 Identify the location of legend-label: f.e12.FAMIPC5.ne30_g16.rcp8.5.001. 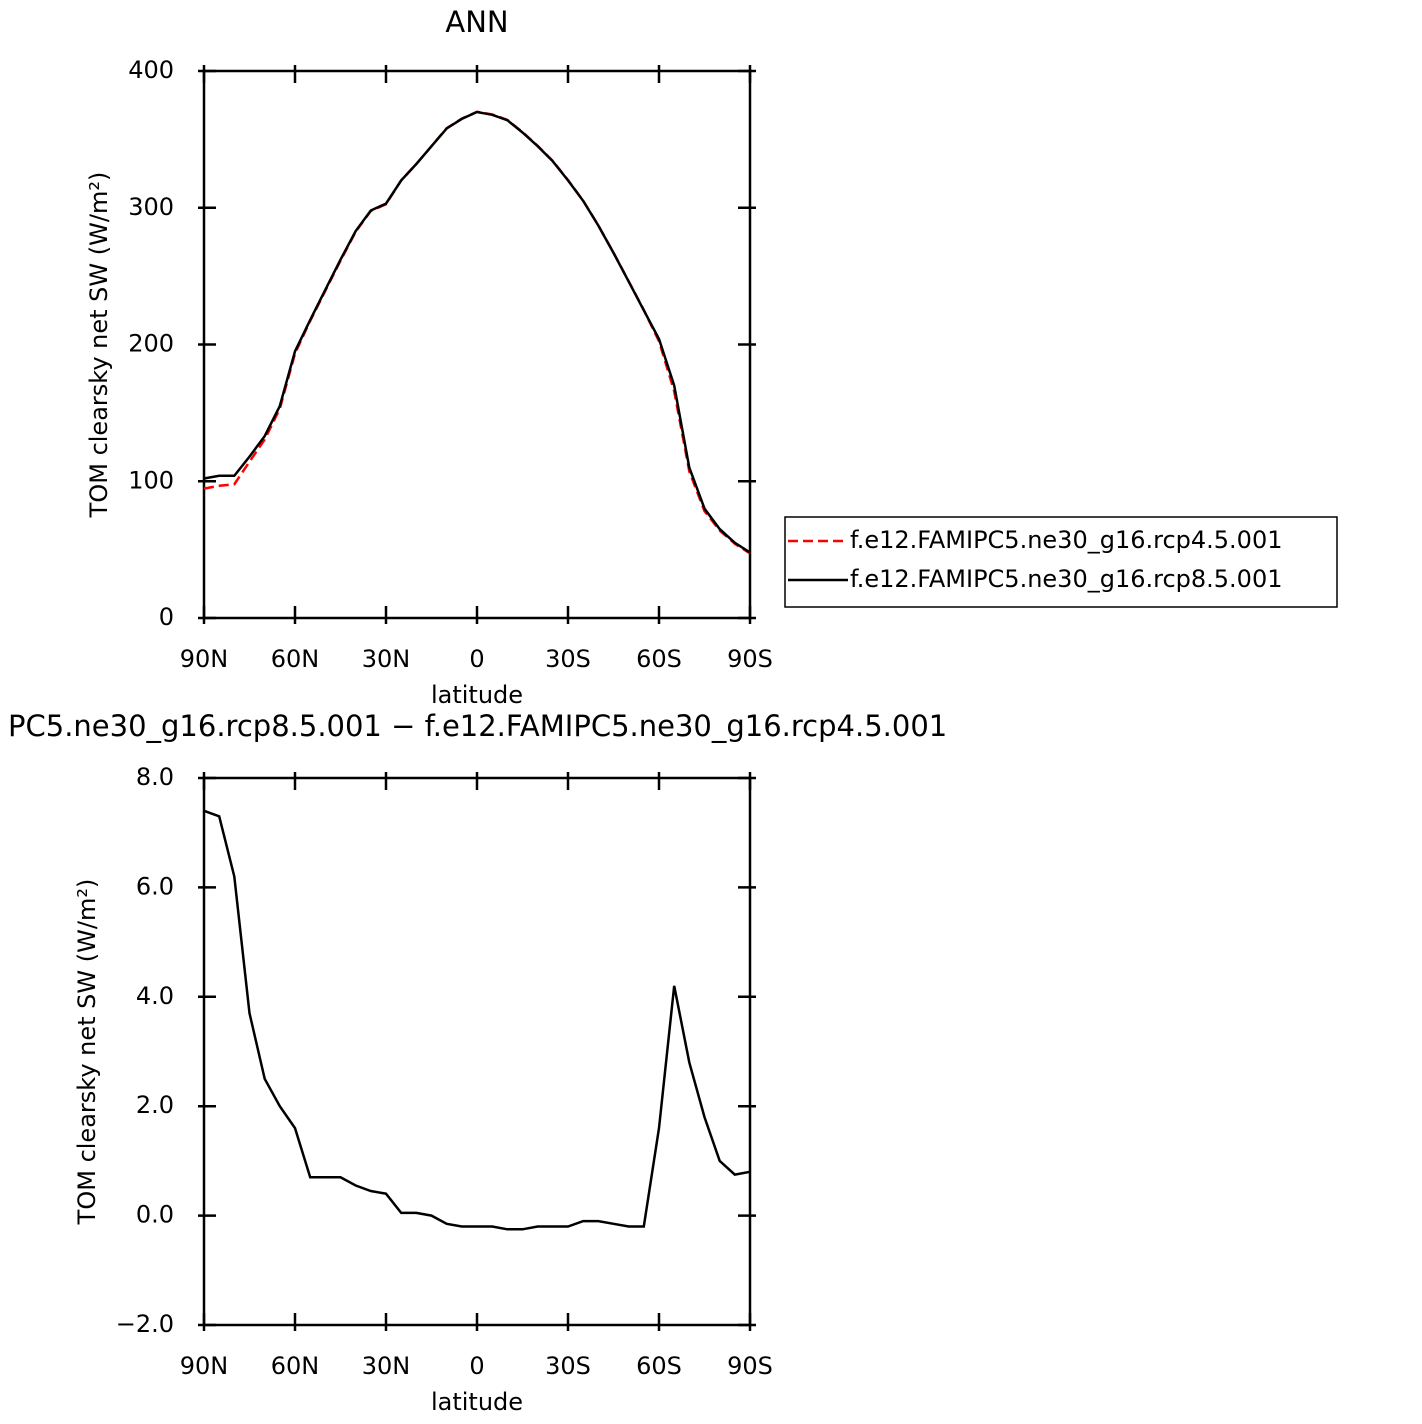
(1066, 579).